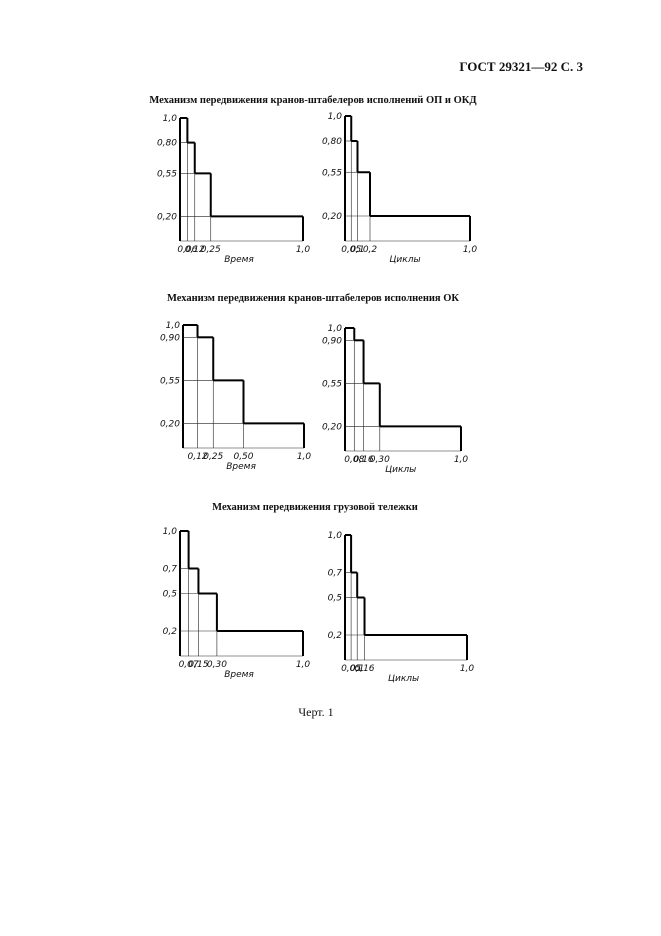 The height and width of the screenshot is (936, 661). Describe the element at coordinates (370, 250) in the screenshot. I see `x-tick-label: 0,2` at that location.